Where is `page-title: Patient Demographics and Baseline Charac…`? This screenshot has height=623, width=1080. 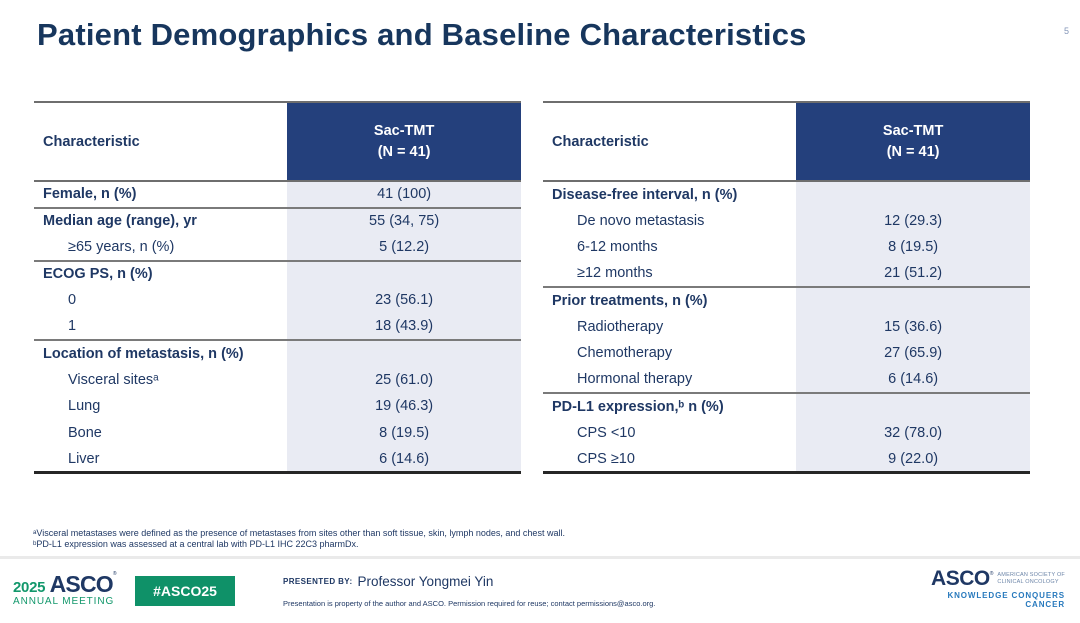
page-title: Patient Demographics and Baseline Charac… is located at coordinates (422, 34).